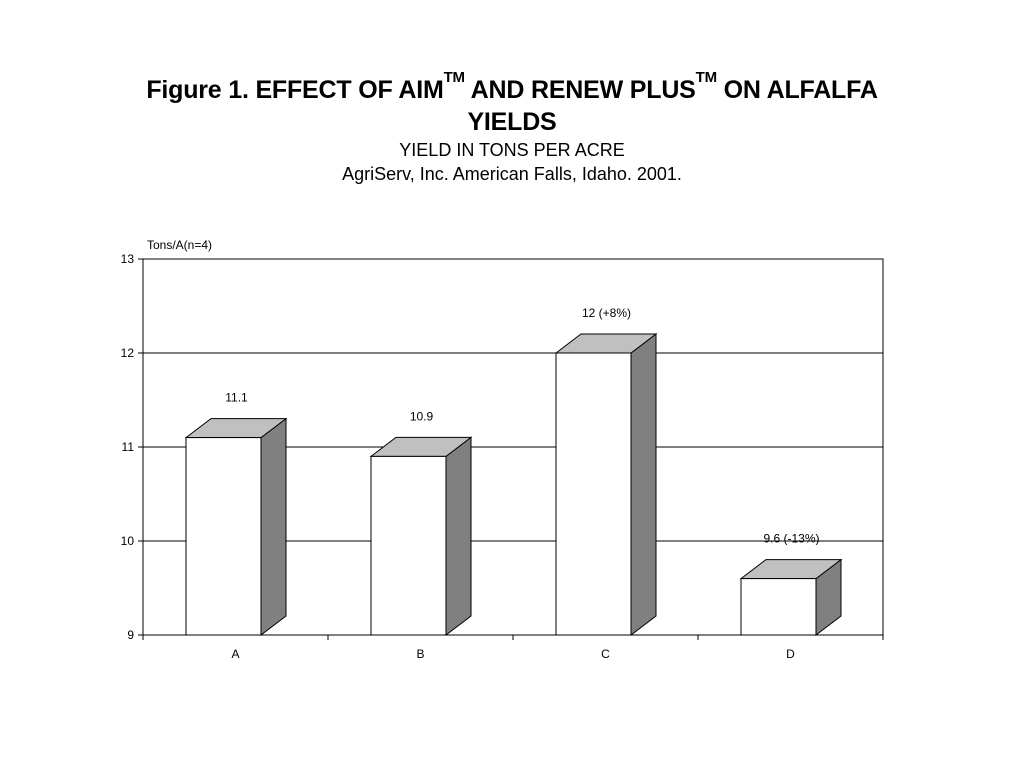  Describe the element at coordinates (223, 536) in the screenshot. I see `bar-A` at that location.